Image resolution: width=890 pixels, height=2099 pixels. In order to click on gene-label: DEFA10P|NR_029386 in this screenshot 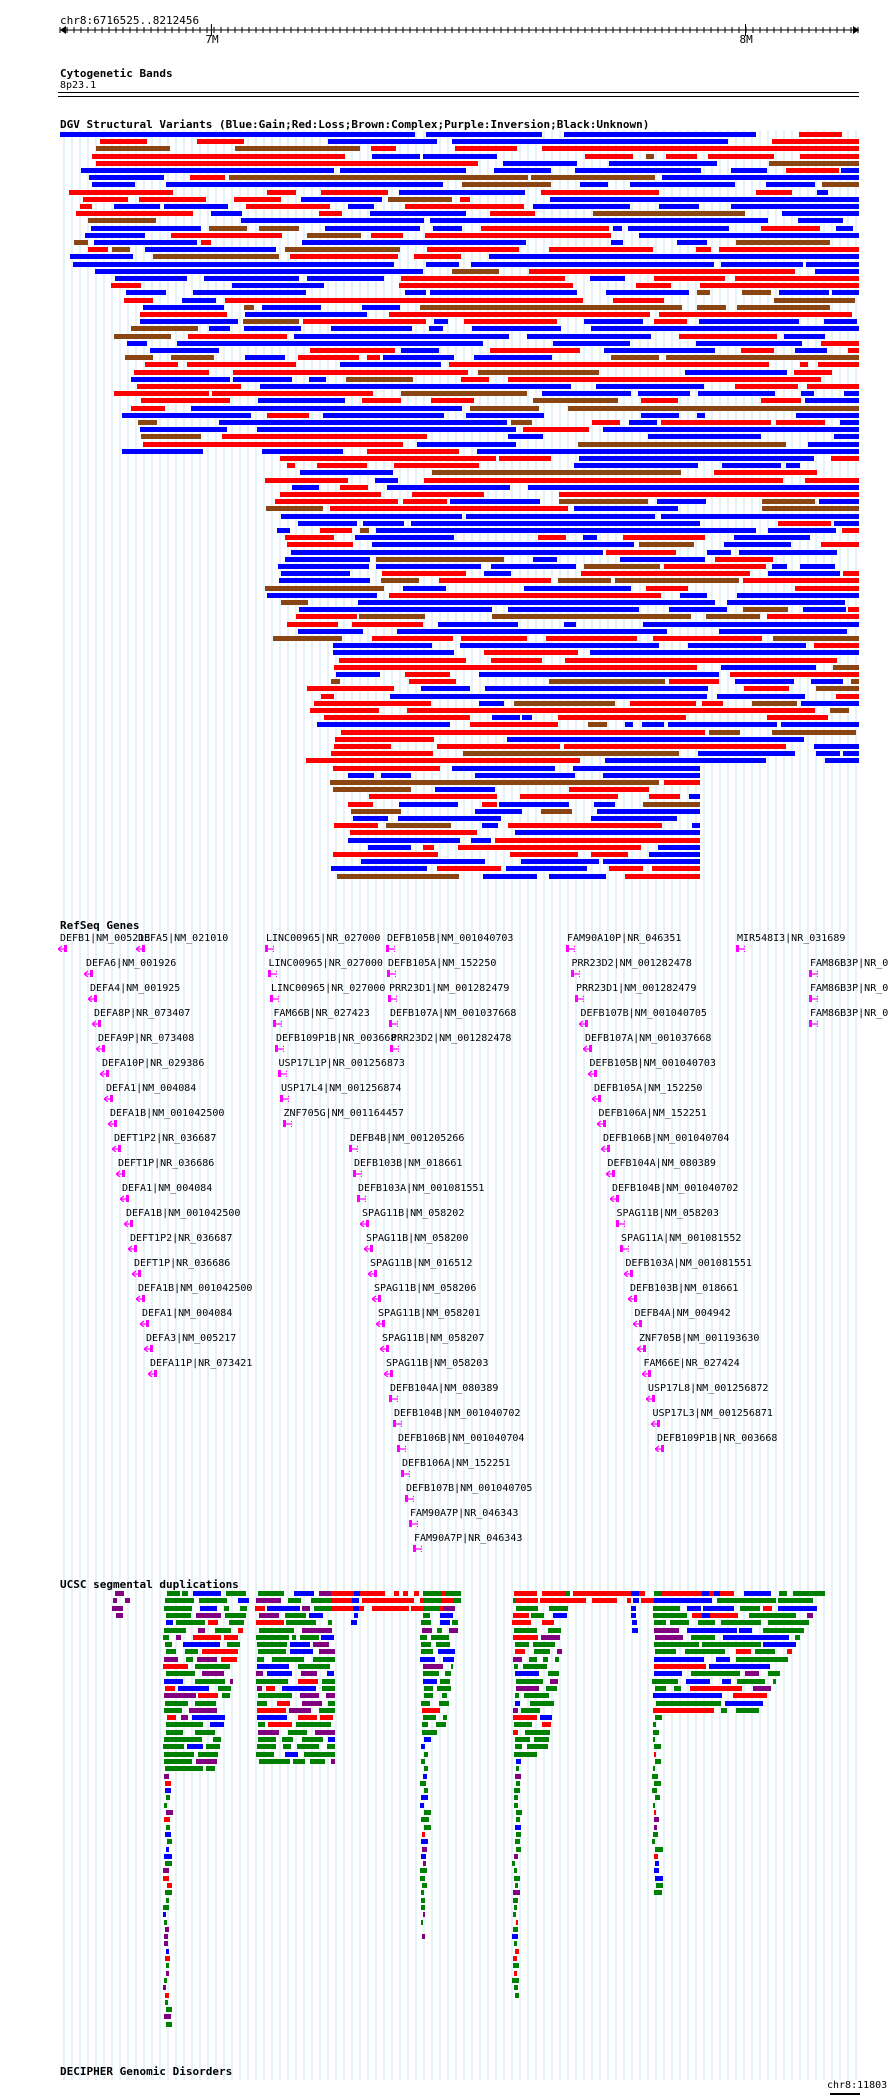, I will do `click(153, 1063)`.